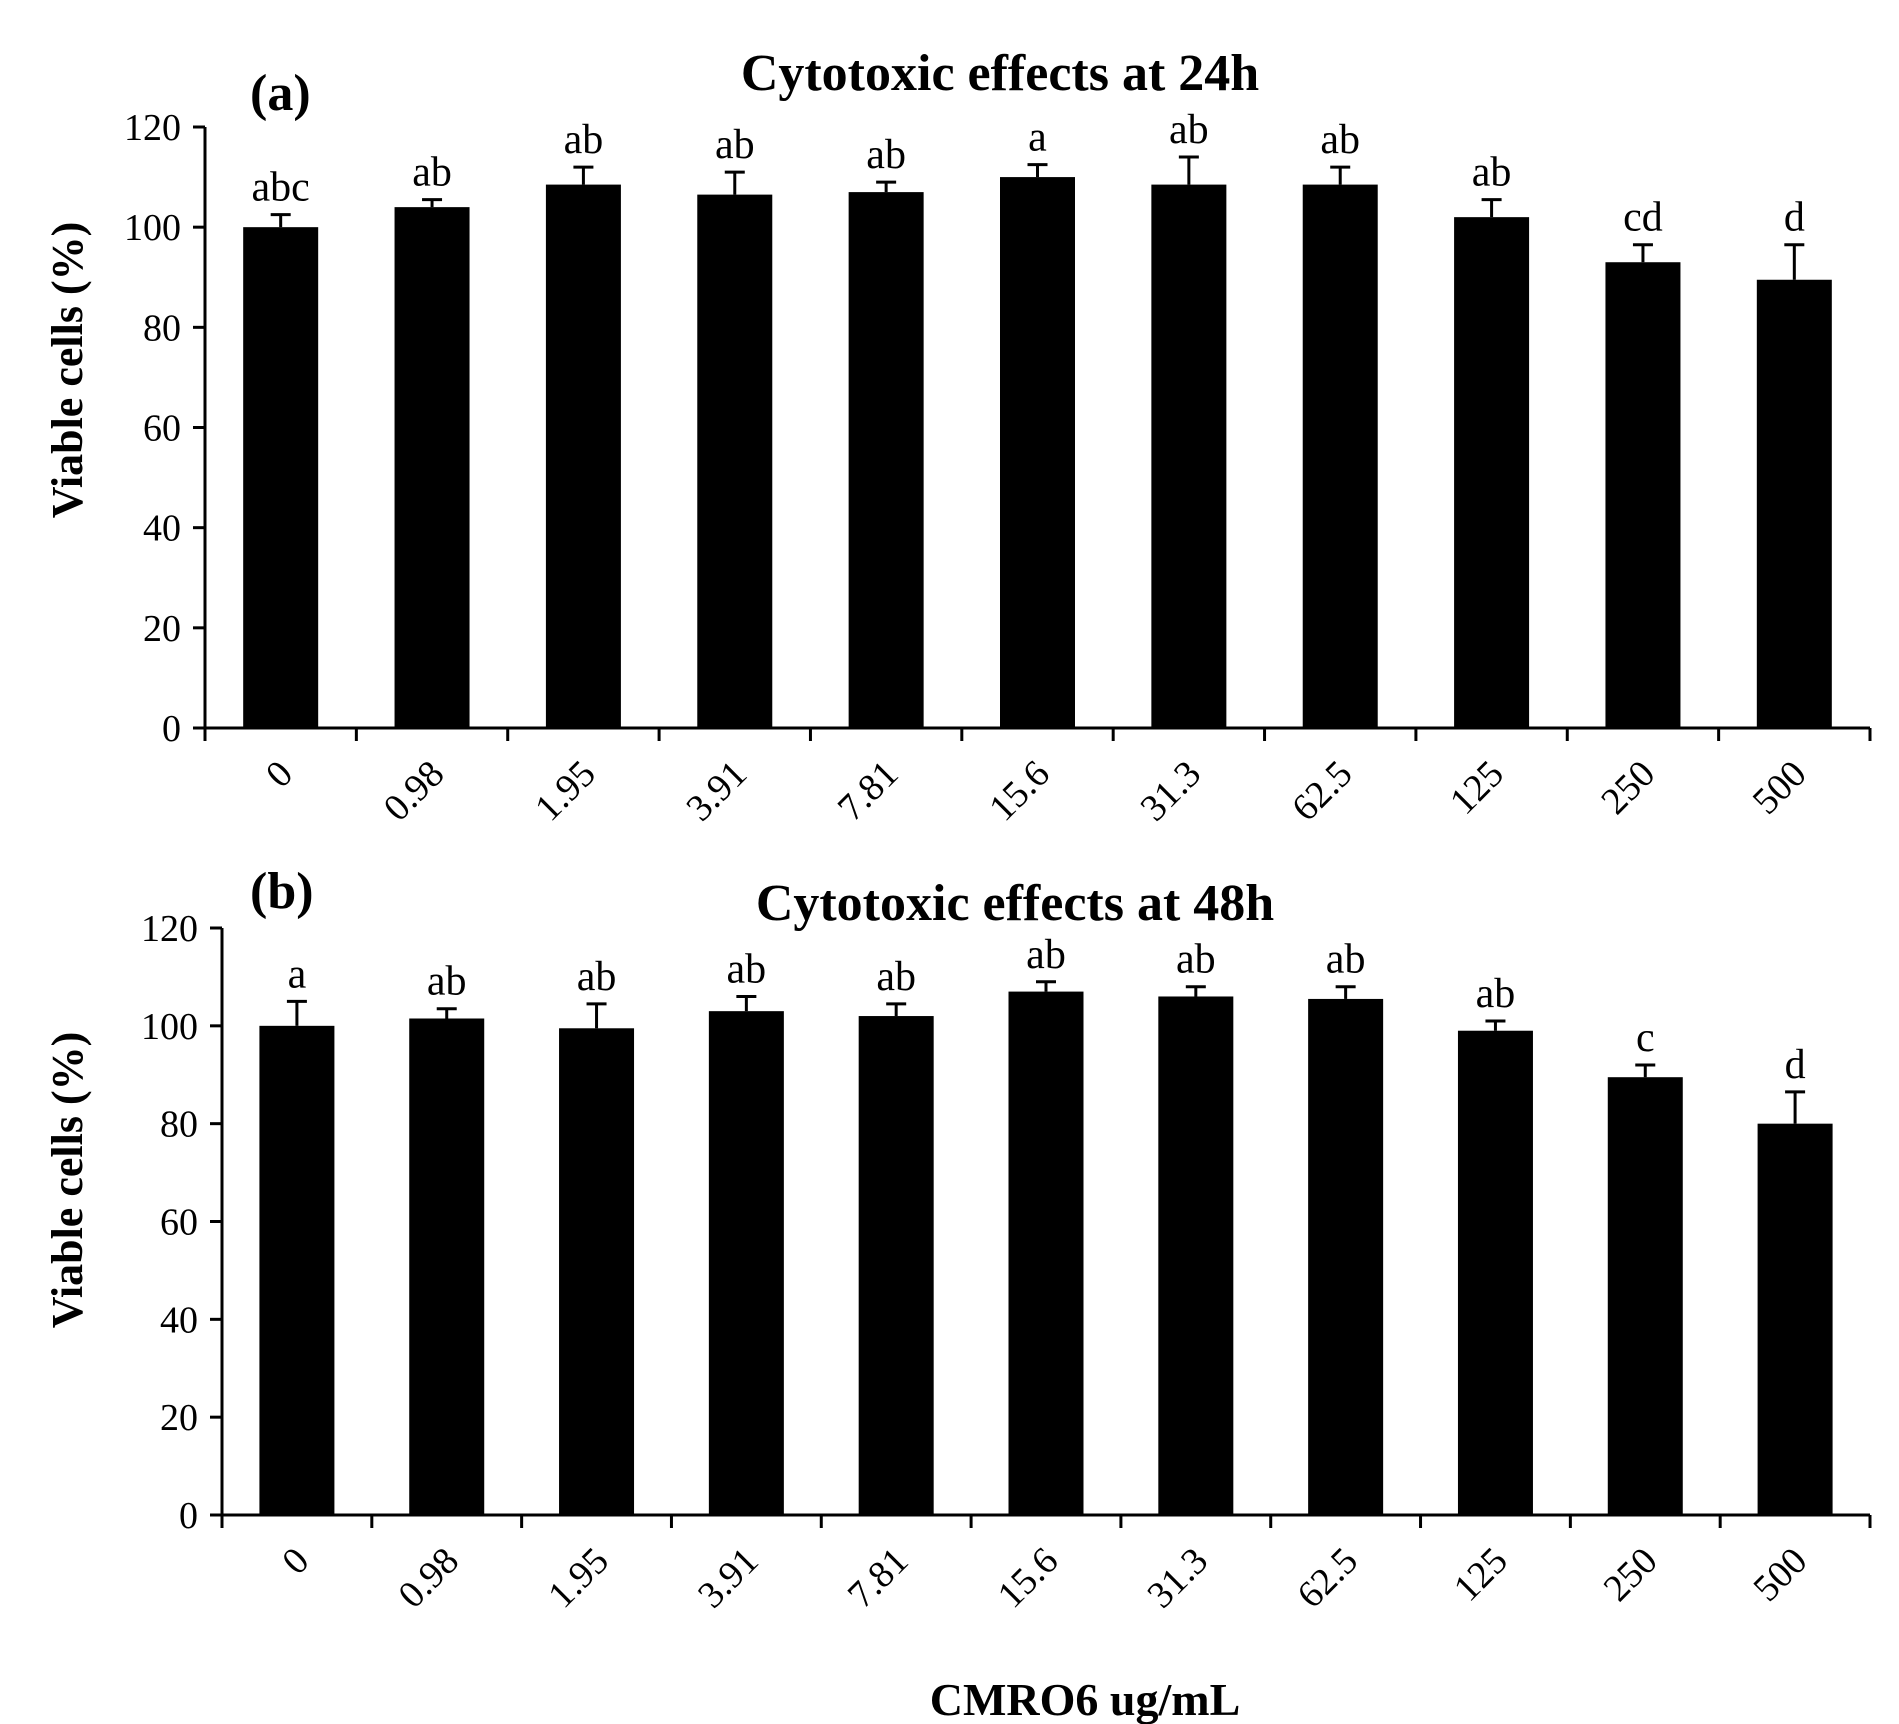  I want to click on panel-a-y-tick-label: 40, so click(162, 529).